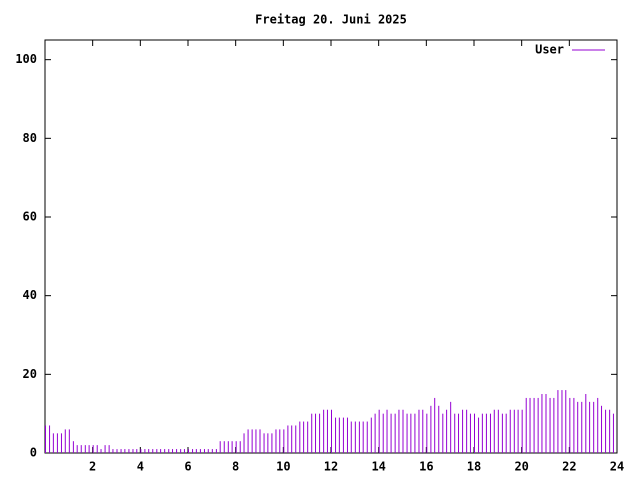 The image size is (640, 480). Describe the element at coordinates (187, 467) in the screenshot. I see `x-tick-label: 6` at that location.